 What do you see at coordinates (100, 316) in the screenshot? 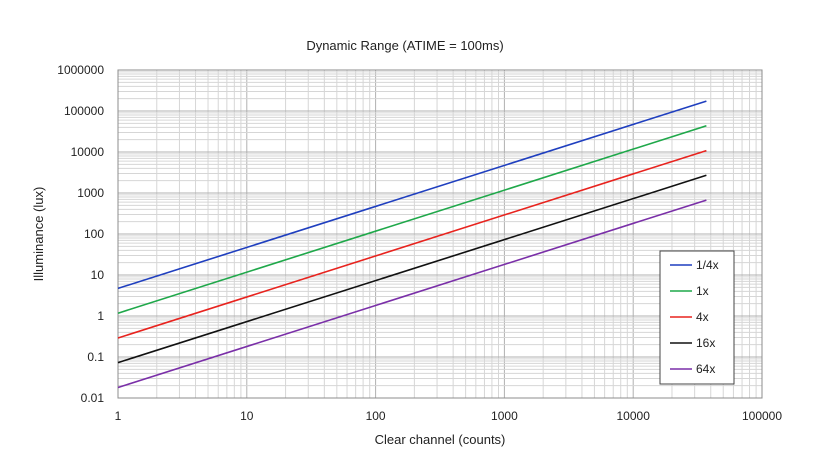
I see `y-tick-label: 1` at bounding box center [100, 316].